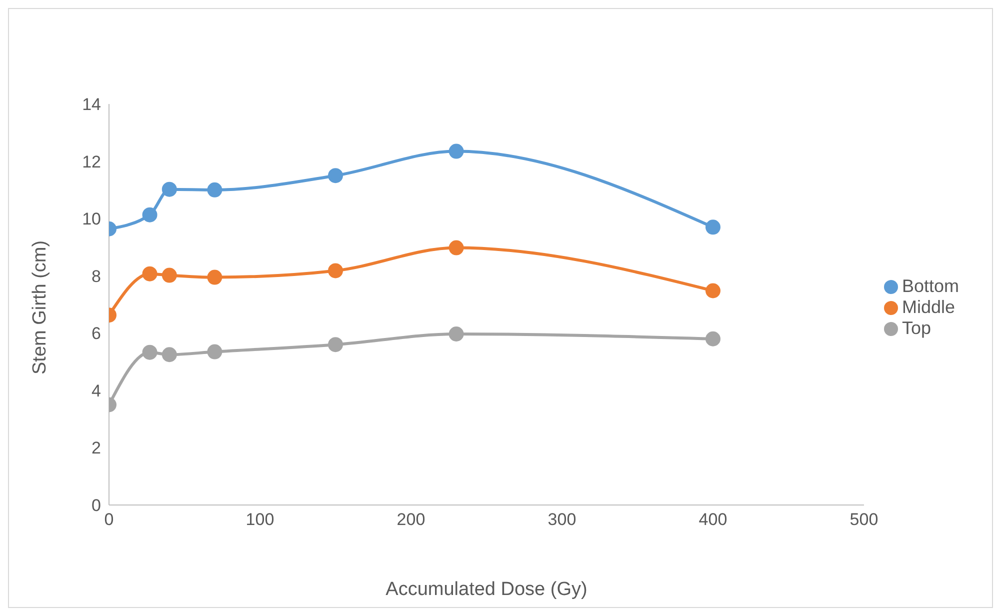 This screenshot has width=999, height=614. I want to click on y-tick-label: 4, so click(96, 390).